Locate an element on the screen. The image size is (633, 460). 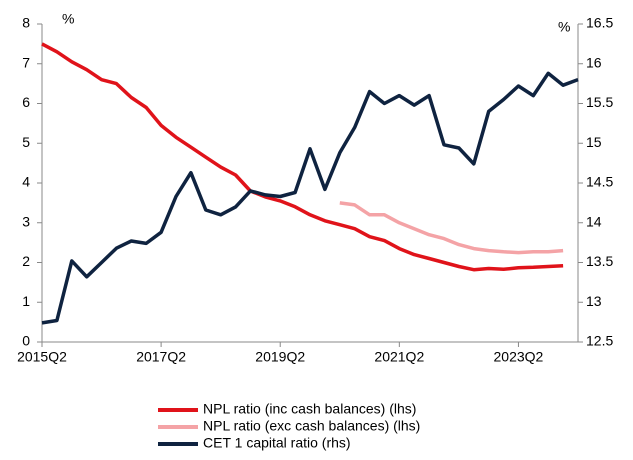
series-line is located at coordinates (451, 228).